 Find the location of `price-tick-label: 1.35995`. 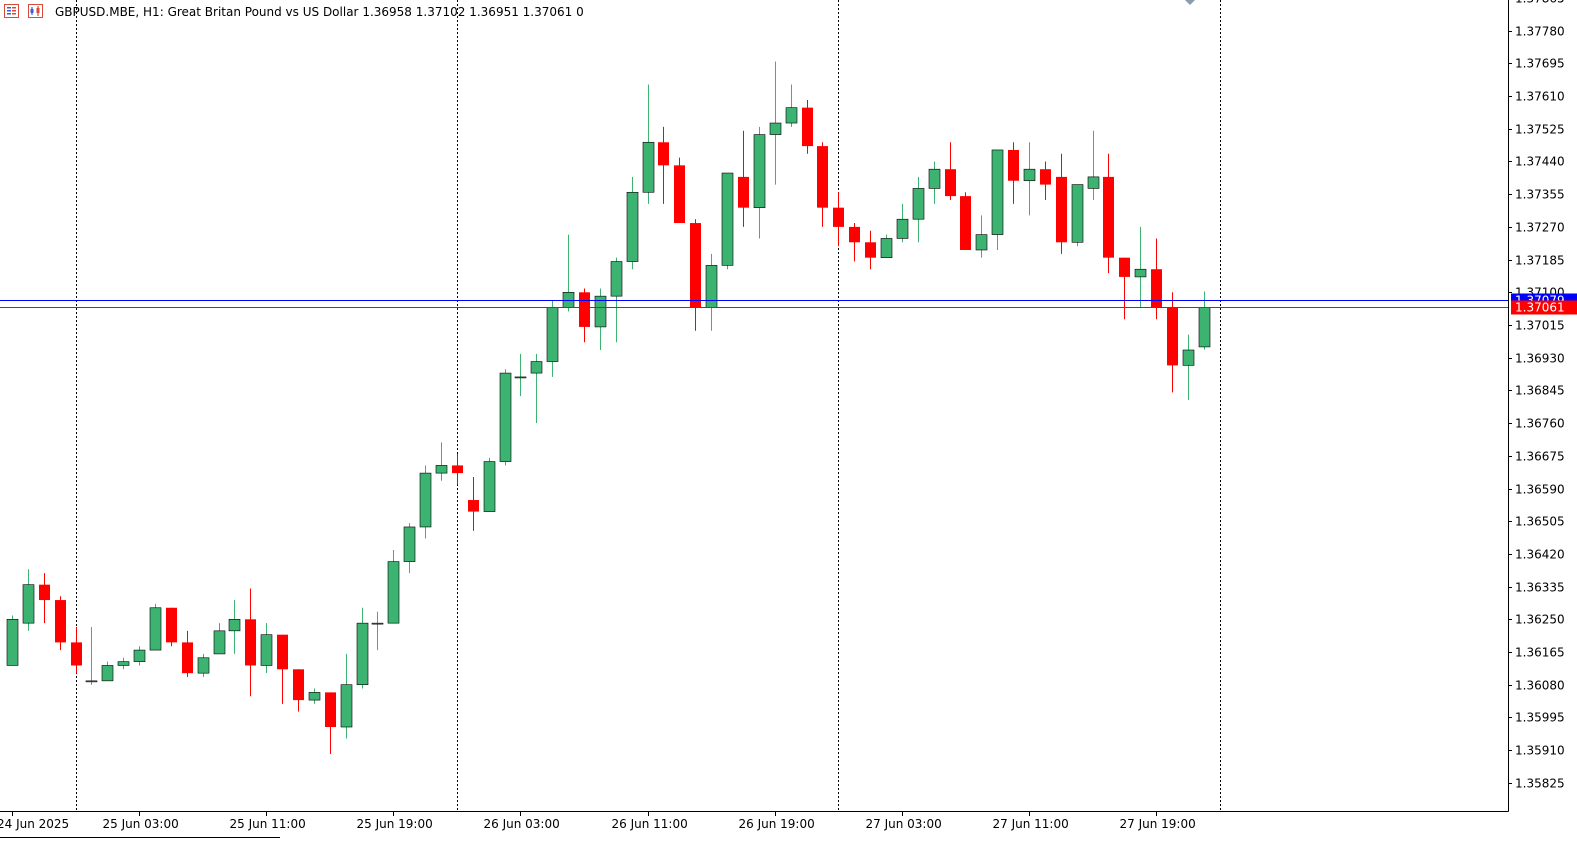

price-tick-label: 1.35995 is located at coordinates (1540, 718).